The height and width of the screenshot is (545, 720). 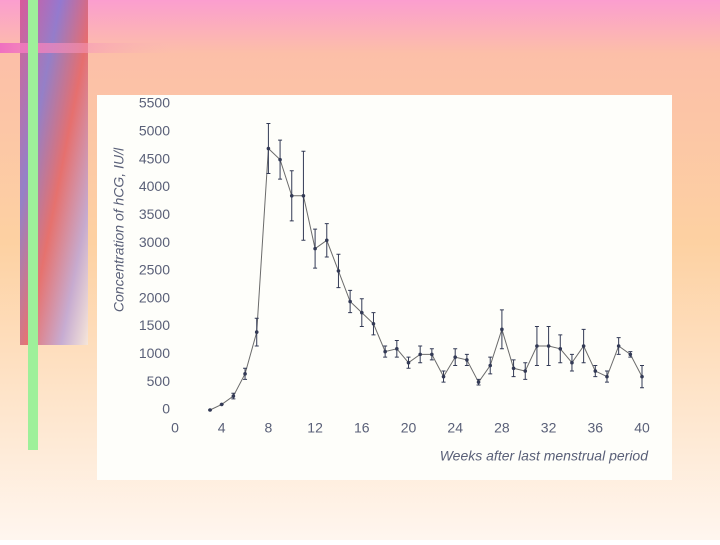 I want to click on y-tick-label: 3000, so click(x=154, y=242).